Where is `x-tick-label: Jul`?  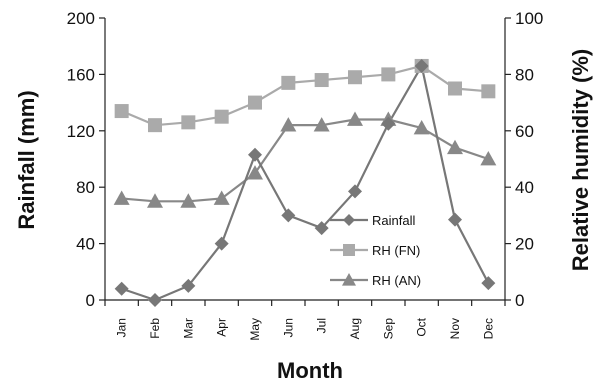
x-tick-label: Jul is located at coordinates (322, 325).